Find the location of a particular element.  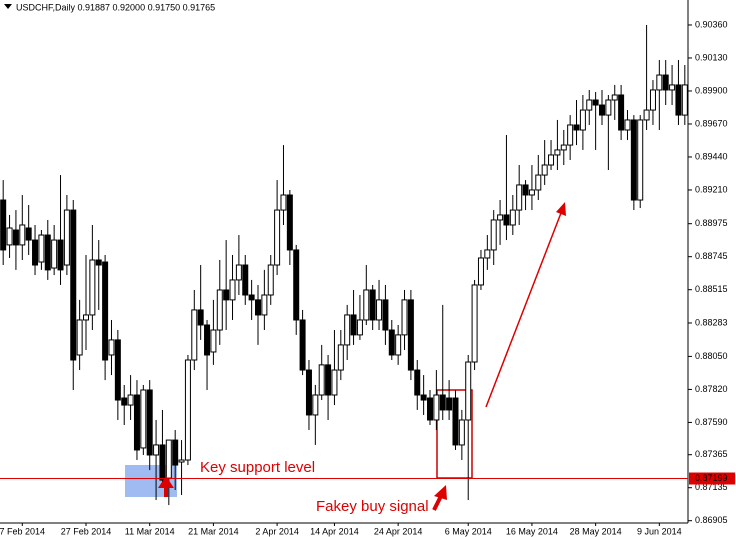

signal-box is located at coordinates (454, 434).